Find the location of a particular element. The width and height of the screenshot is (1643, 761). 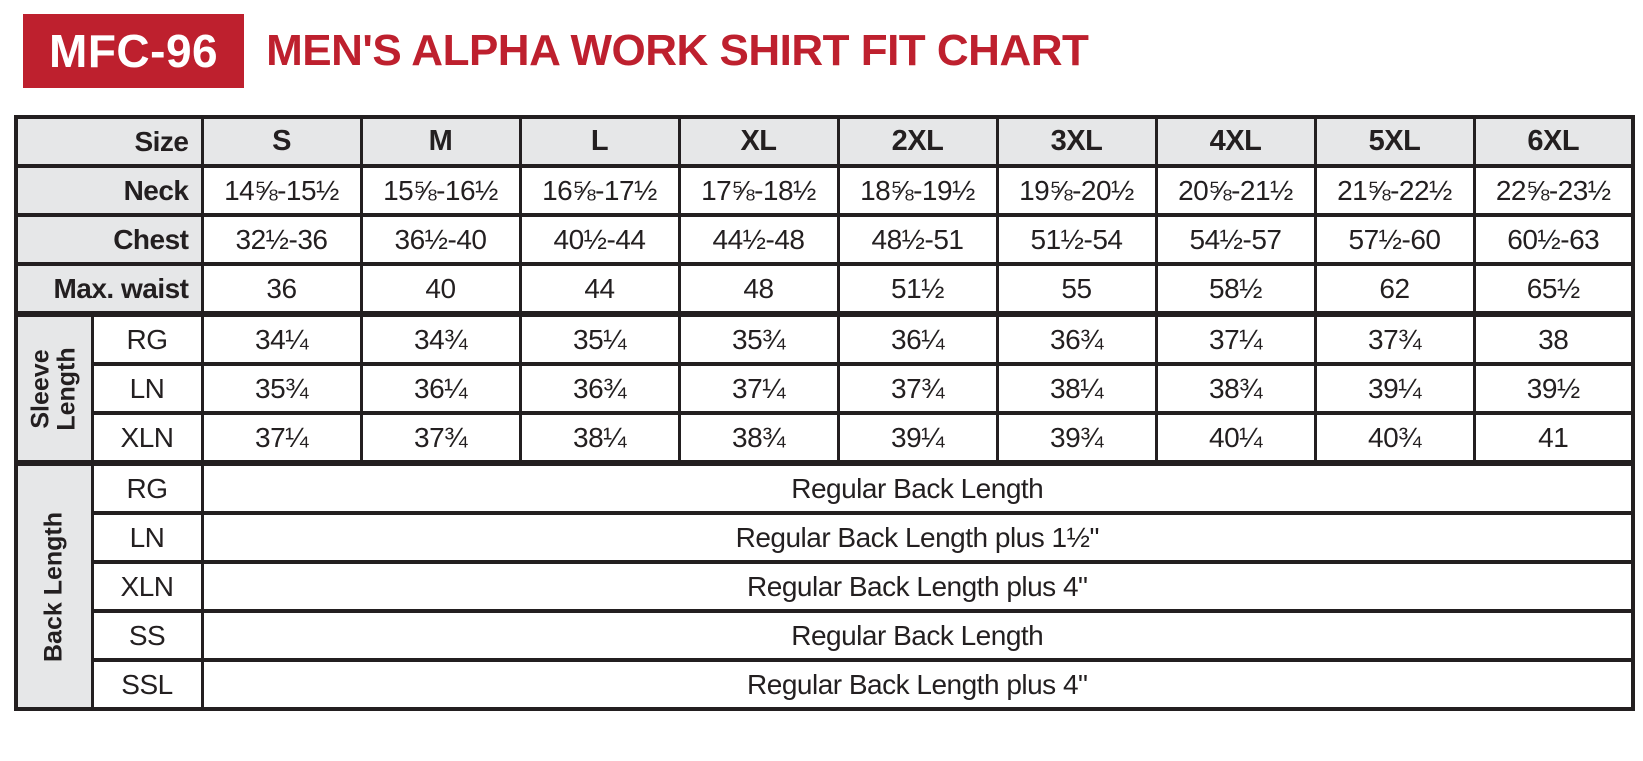

chest-value: 44½-48 is located at coordinates (758, 239).